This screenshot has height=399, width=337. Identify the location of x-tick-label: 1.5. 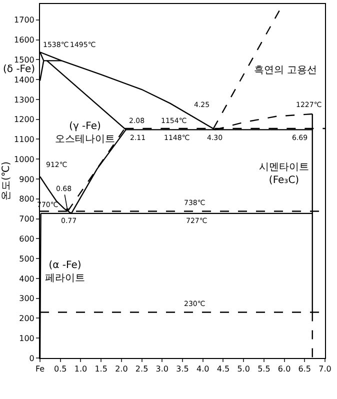
(101, 369).